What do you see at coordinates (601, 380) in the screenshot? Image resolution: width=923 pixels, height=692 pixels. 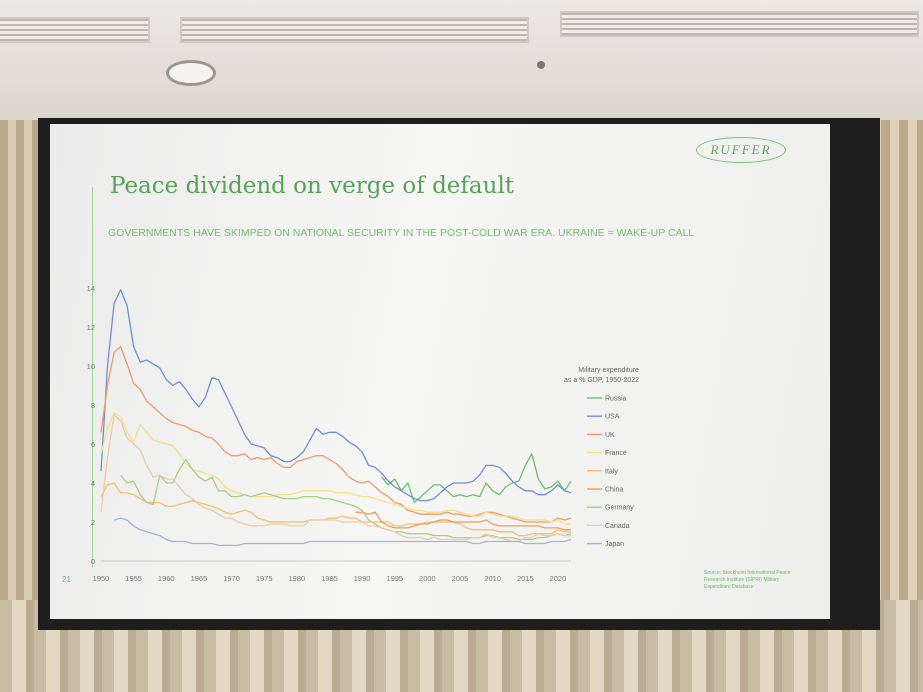 I see `legend-title: as a % GDP, 1950-2022` at bounding box center [601, 380].